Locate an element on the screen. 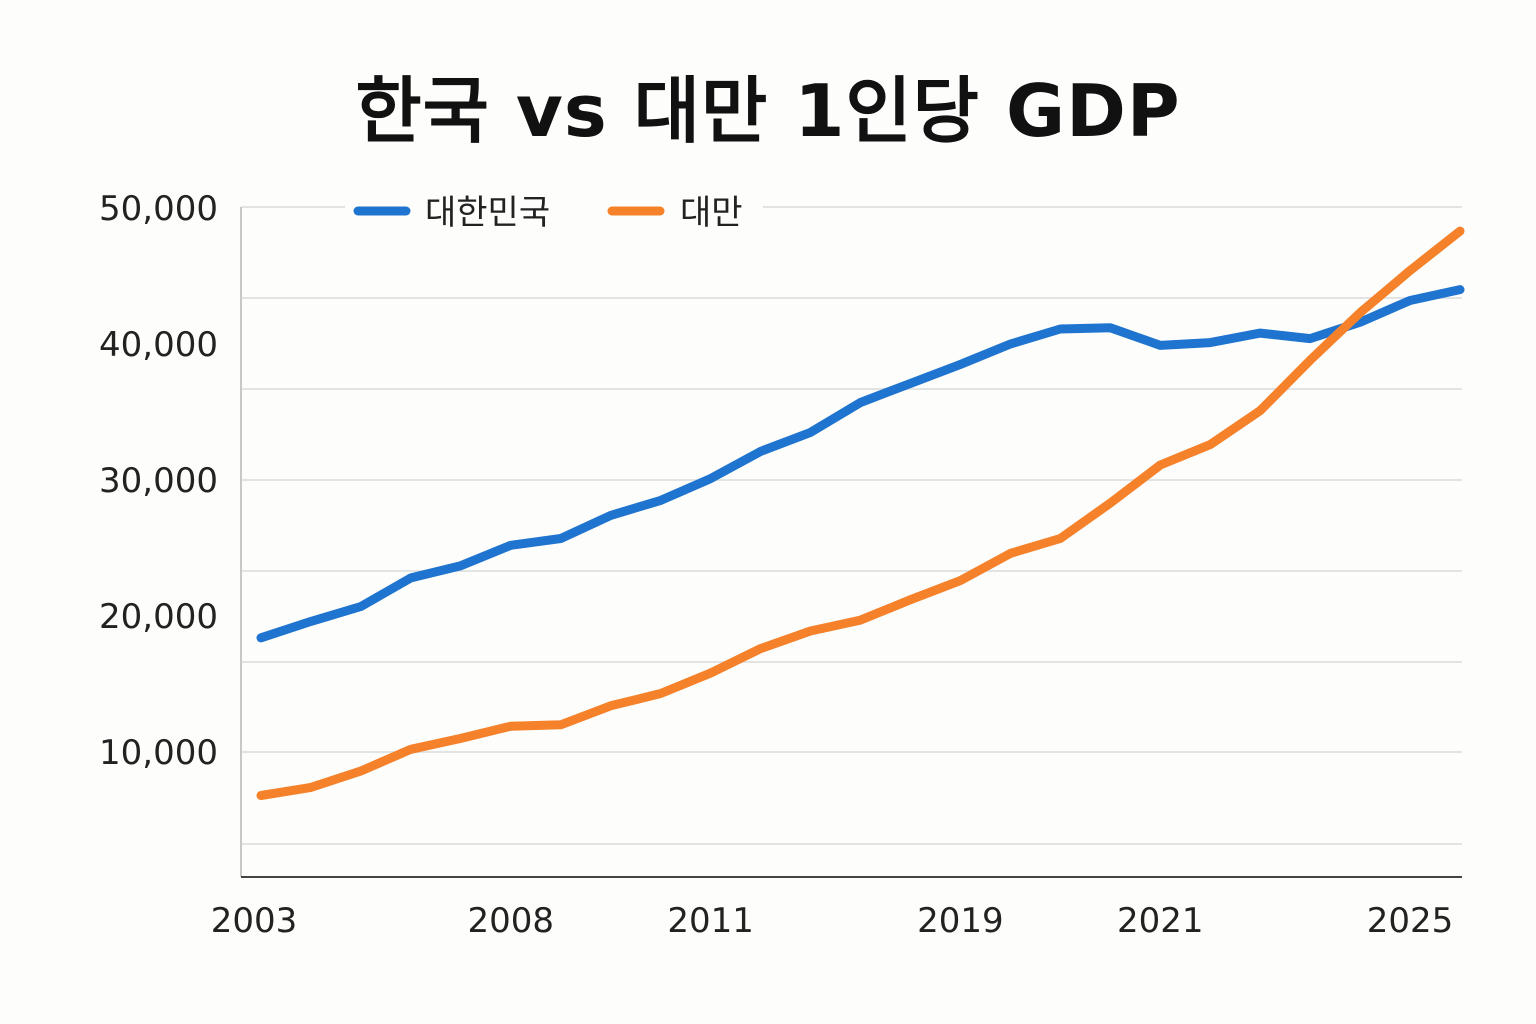 The image size is (1536, 1024). y-tick-label: 20,000 is located at coordinates (158, 617).